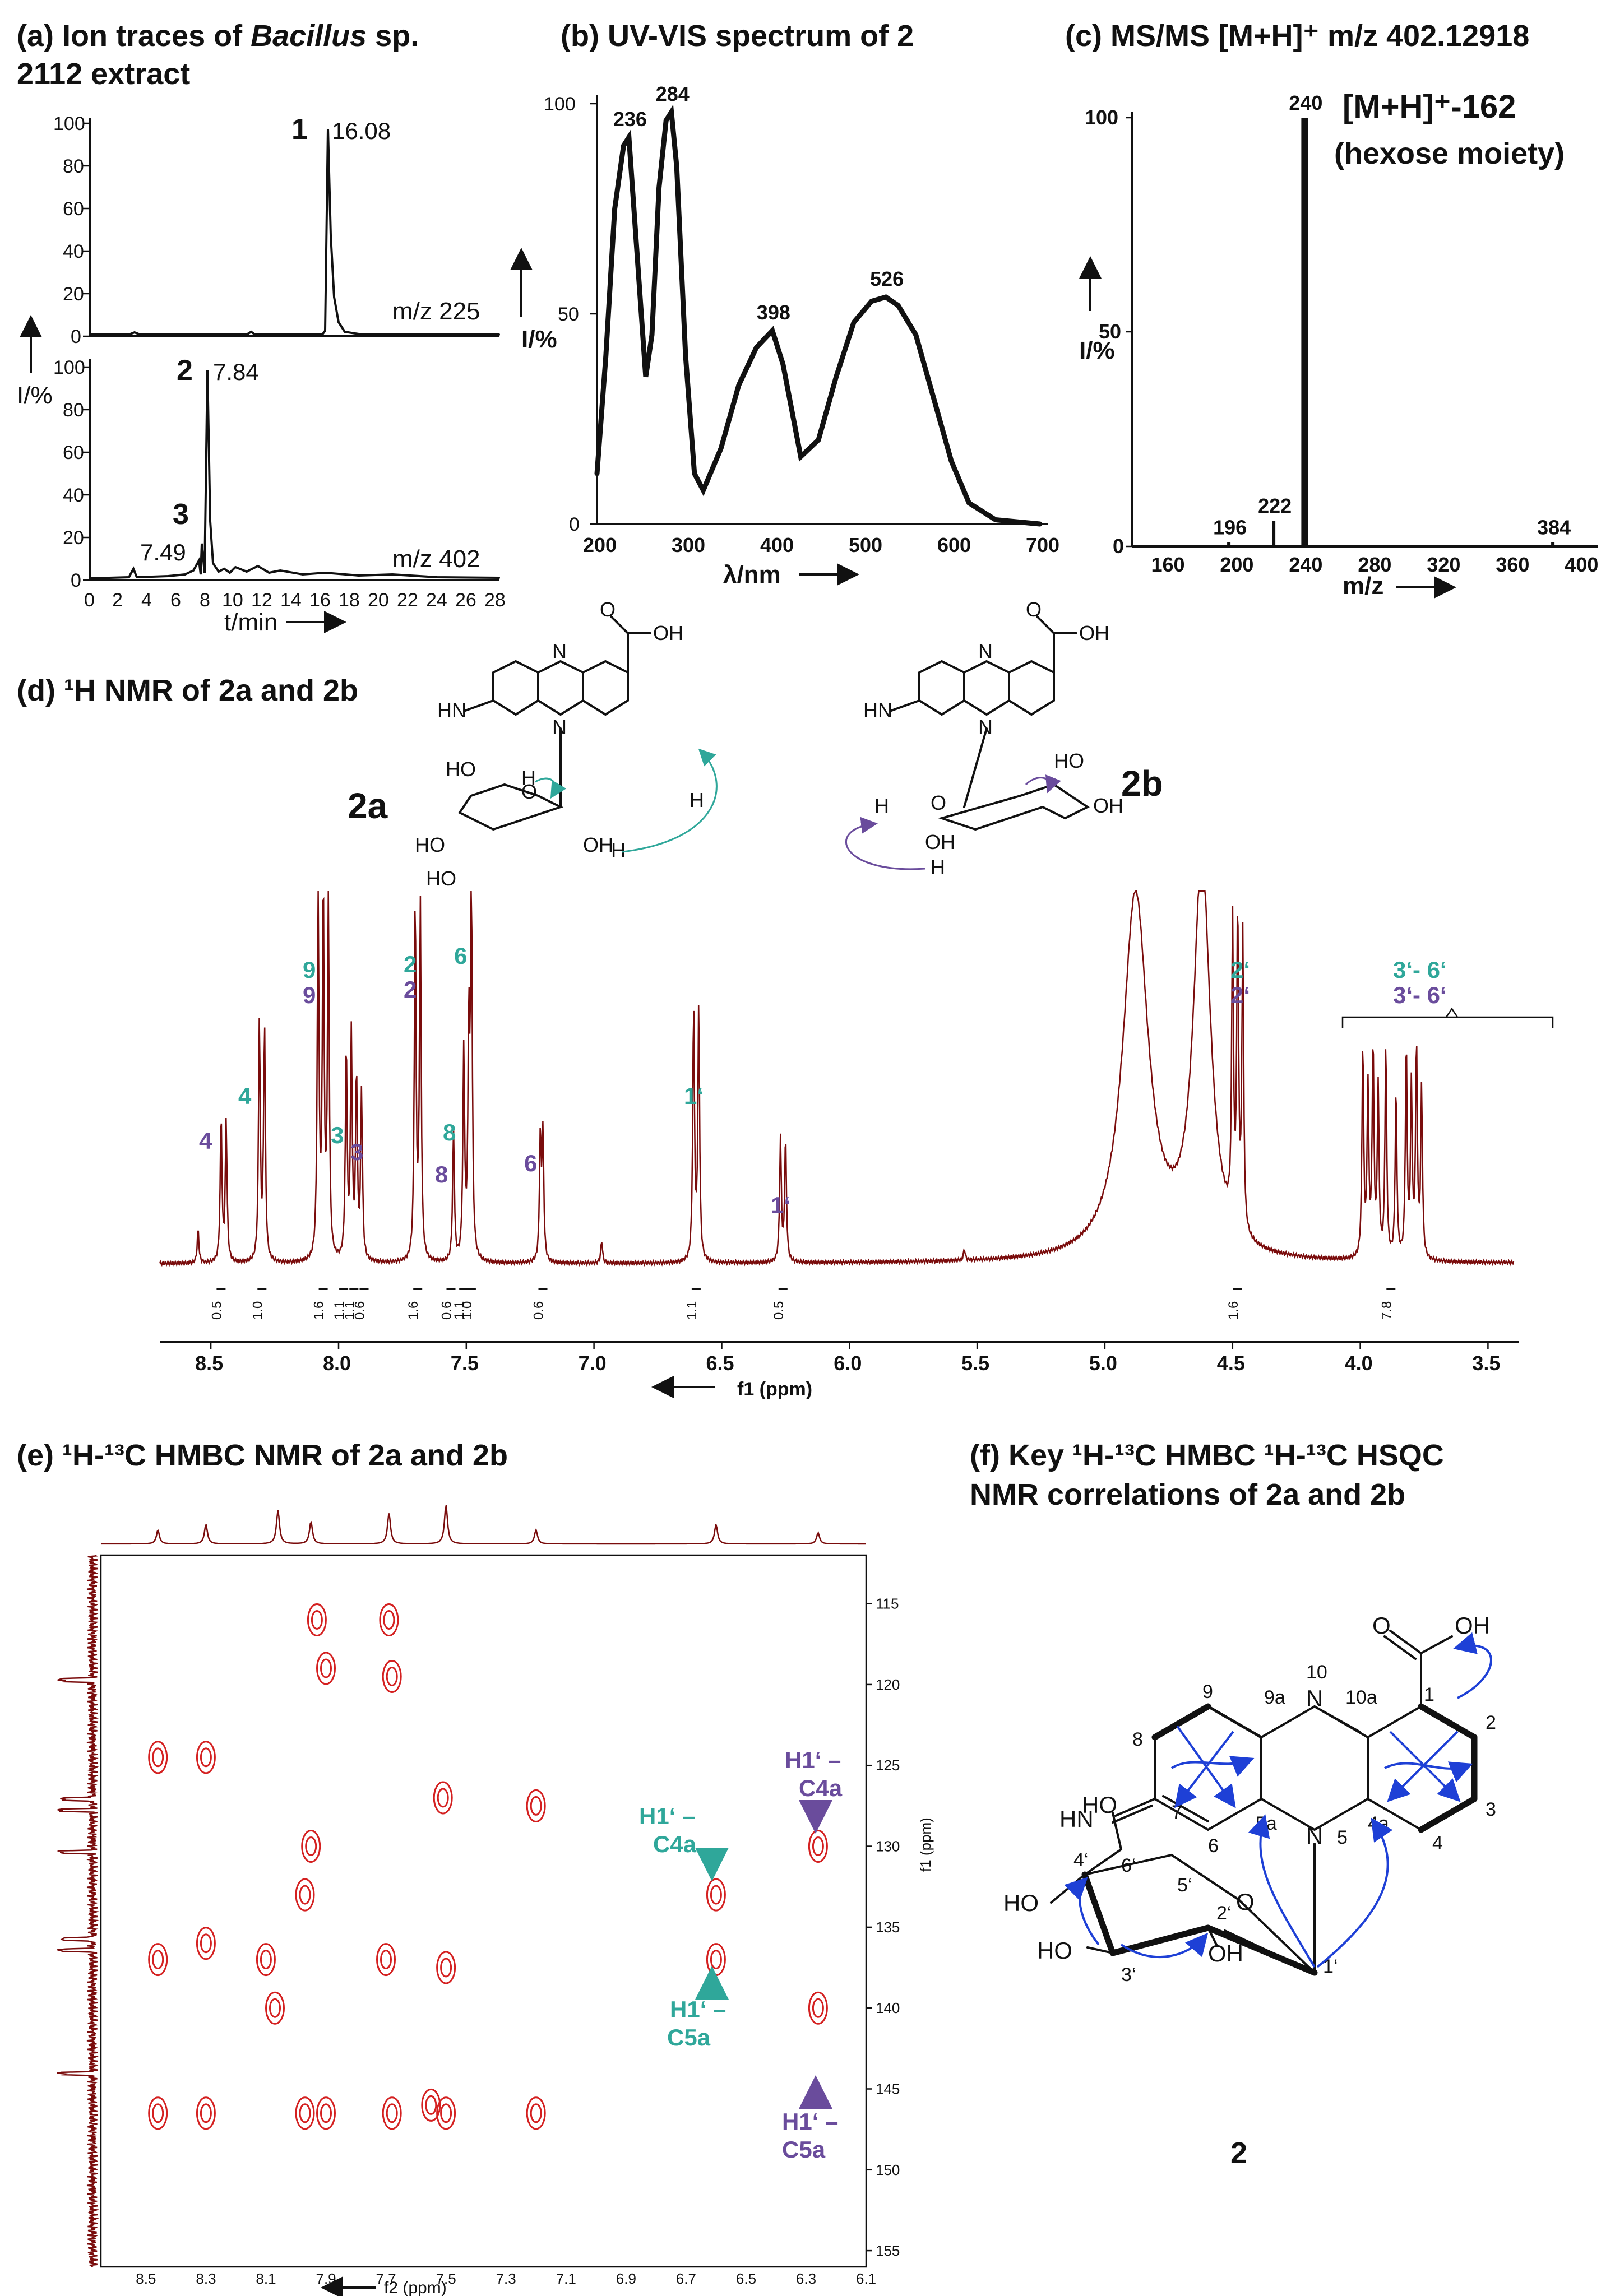  What do you see at coordinates (495, 600) in the screenshot?
I see `svg-text: 28` at bounding box center [495, 600].